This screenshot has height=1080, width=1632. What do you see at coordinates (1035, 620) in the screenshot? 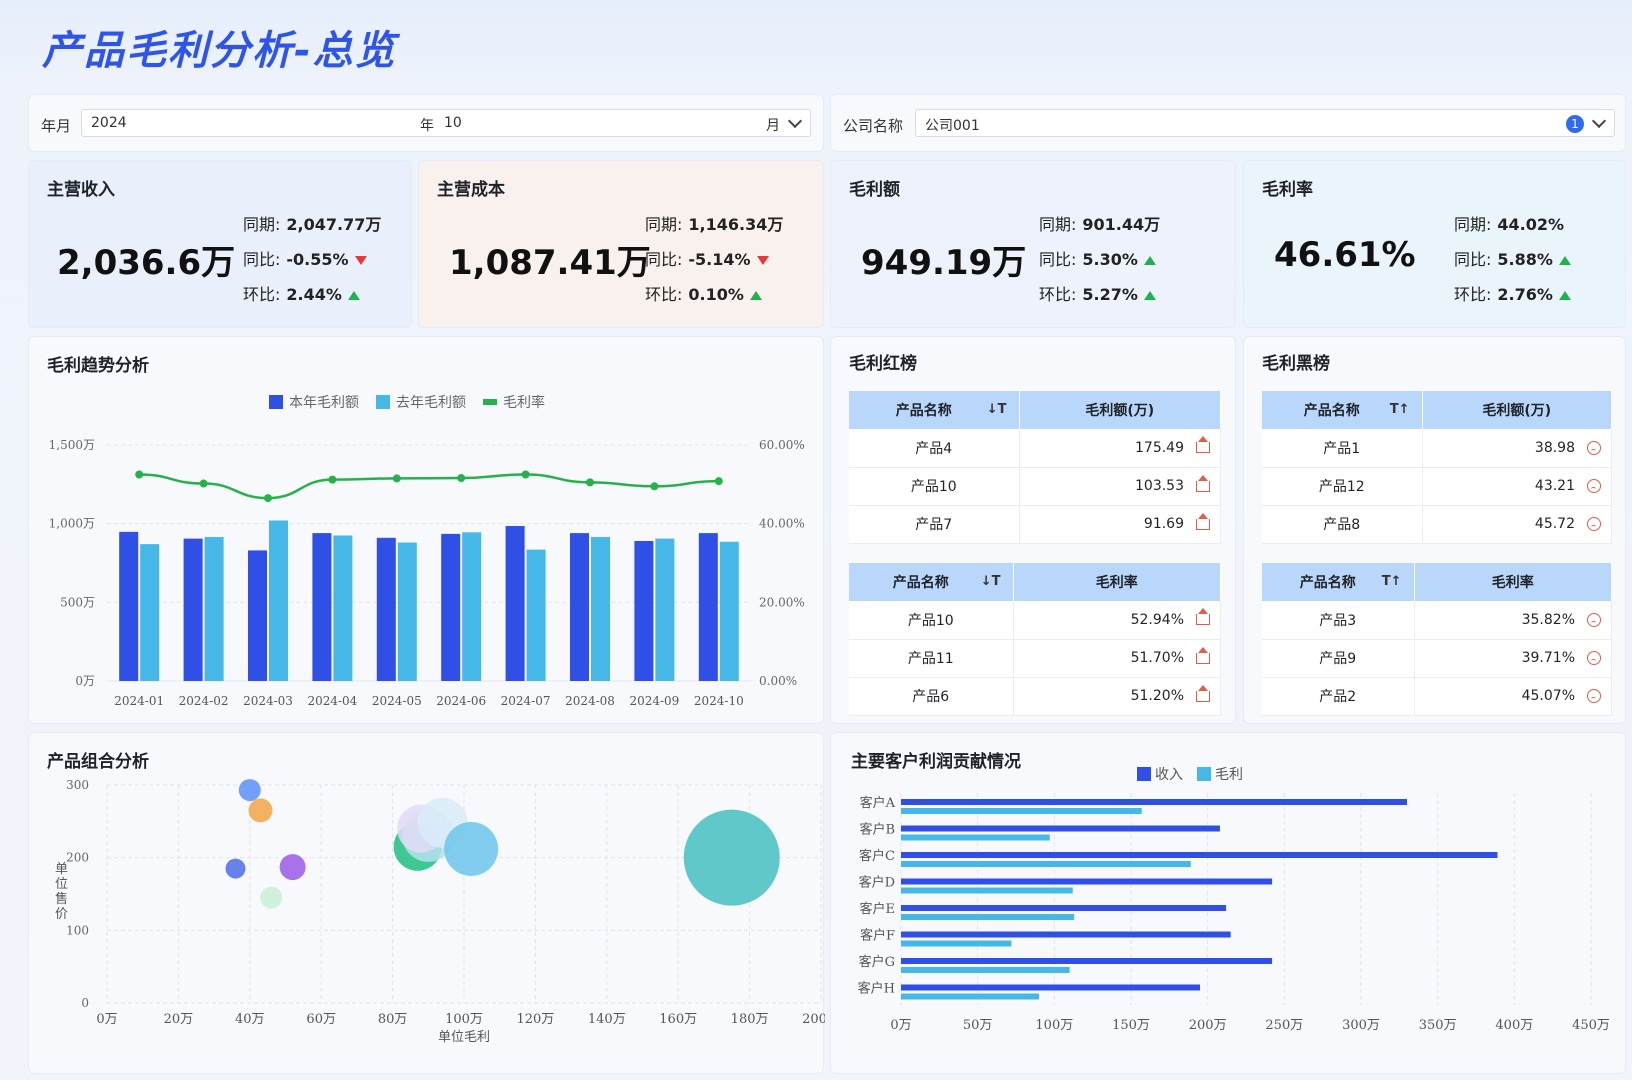
I see `table-row: 产品10 52.94%` at bounding box center [1035, 620].